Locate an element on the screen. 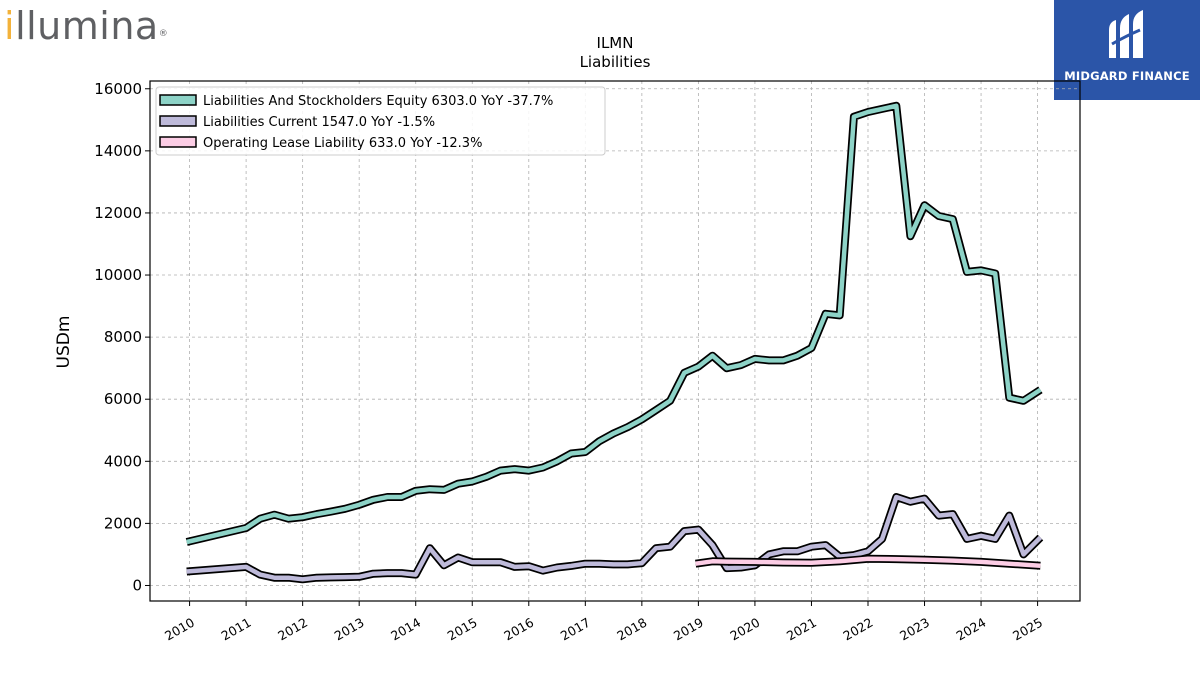 The image size is (1200, 675). y-tick-label: 4000 is located at coordinates (123, 461).